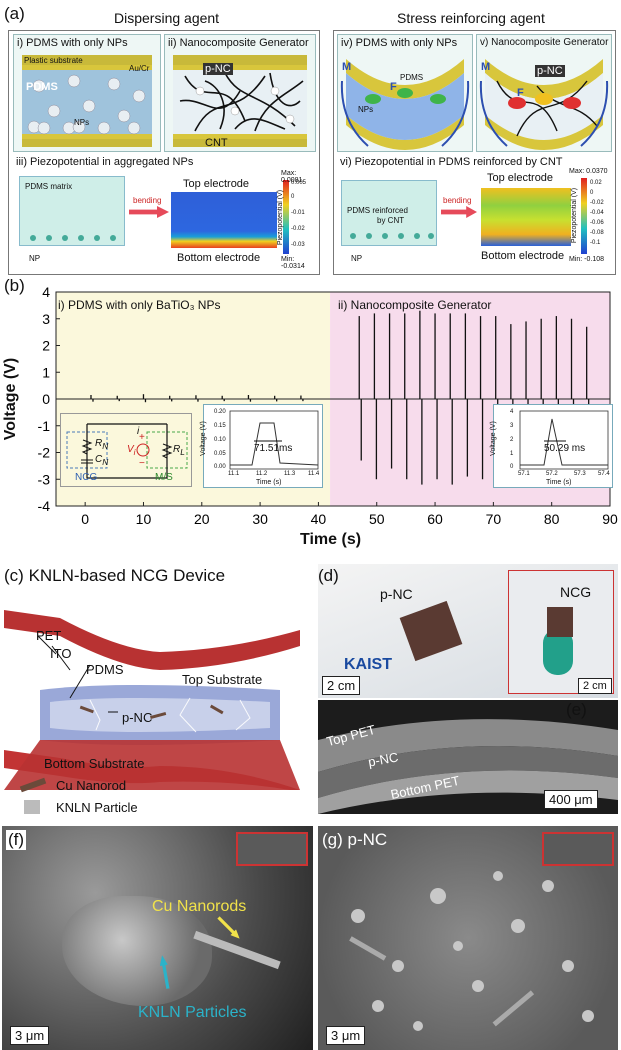  I want to click on bending-arrow-vi, so click(459, 212).